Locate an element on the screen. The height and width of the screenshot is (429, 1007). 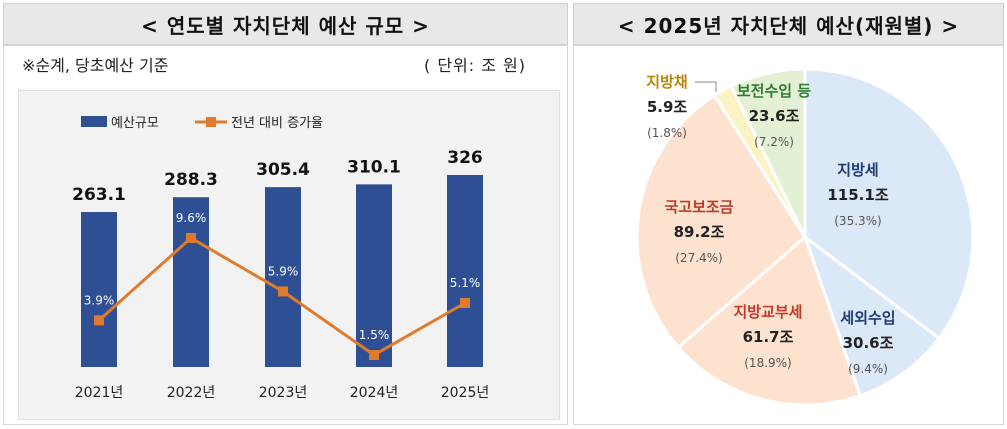
pie-value-2: 30.6조 is located at coordinates (868, 343).